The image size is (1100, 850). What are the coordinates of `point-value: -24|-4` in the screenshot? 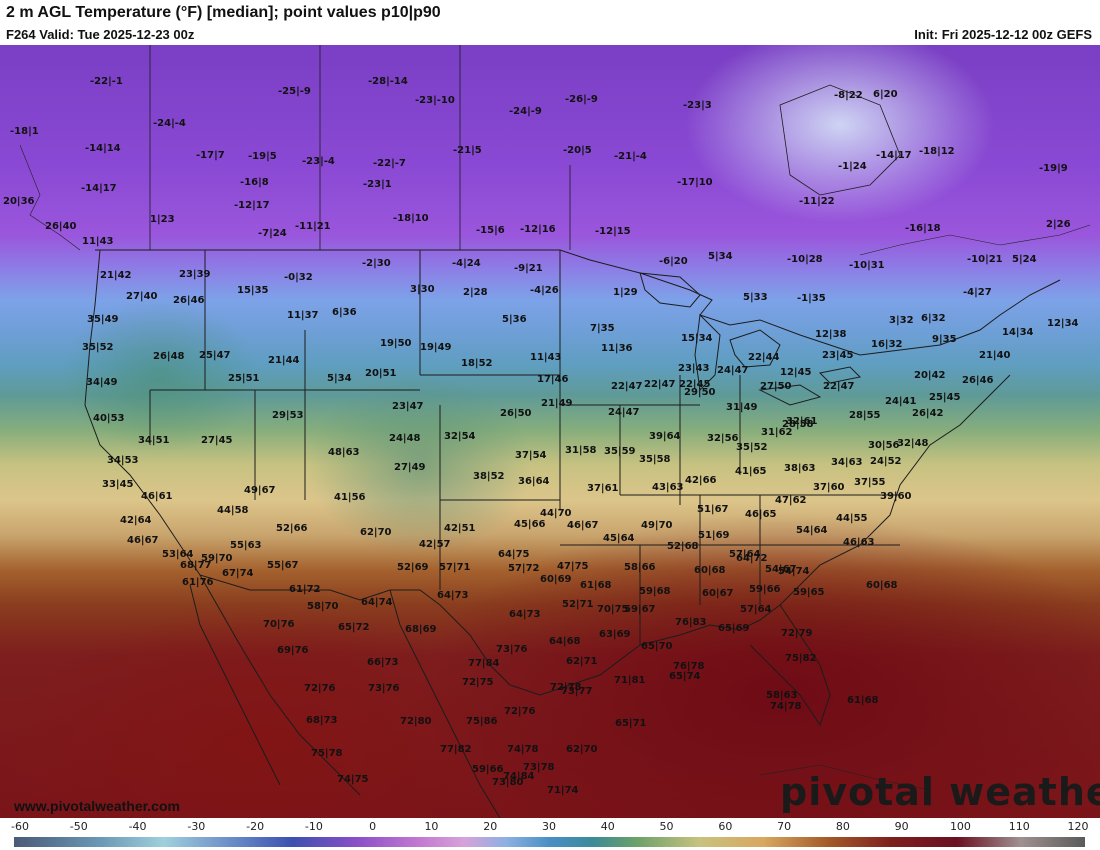 It's located at (169, 123).